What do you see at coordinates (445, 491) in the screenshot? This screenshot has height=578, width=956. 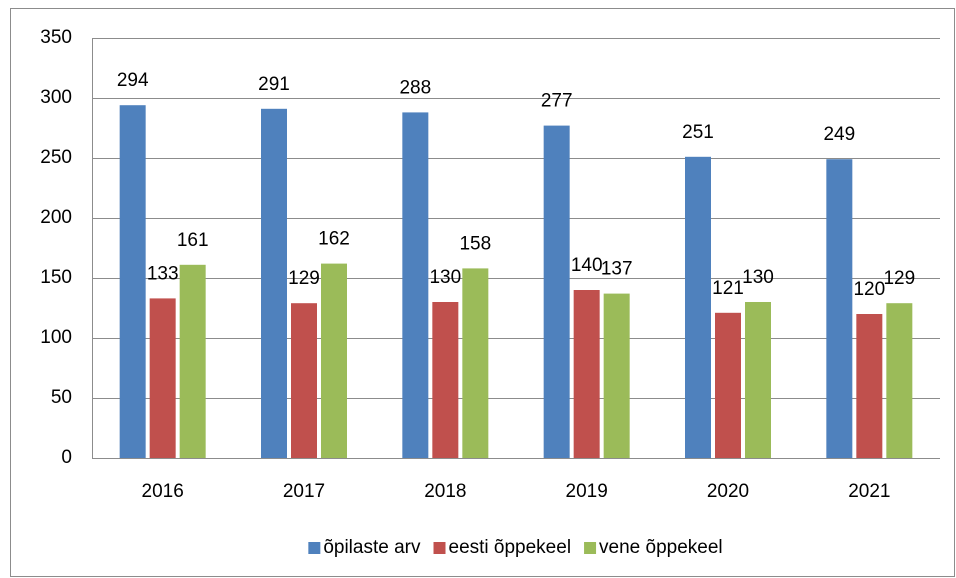 I see `x-tick-label: 2018` at bounding box center [445, 491].